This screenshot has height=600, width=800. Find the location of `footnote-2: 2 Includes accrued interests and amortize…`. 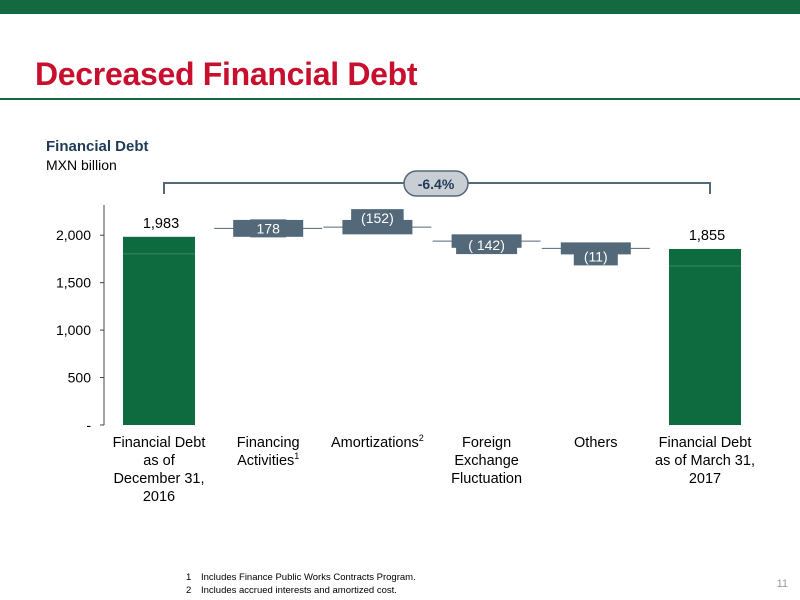

footnote-2: 2 Includes accrued interests and amortize… is located at coordinates (301, 590).